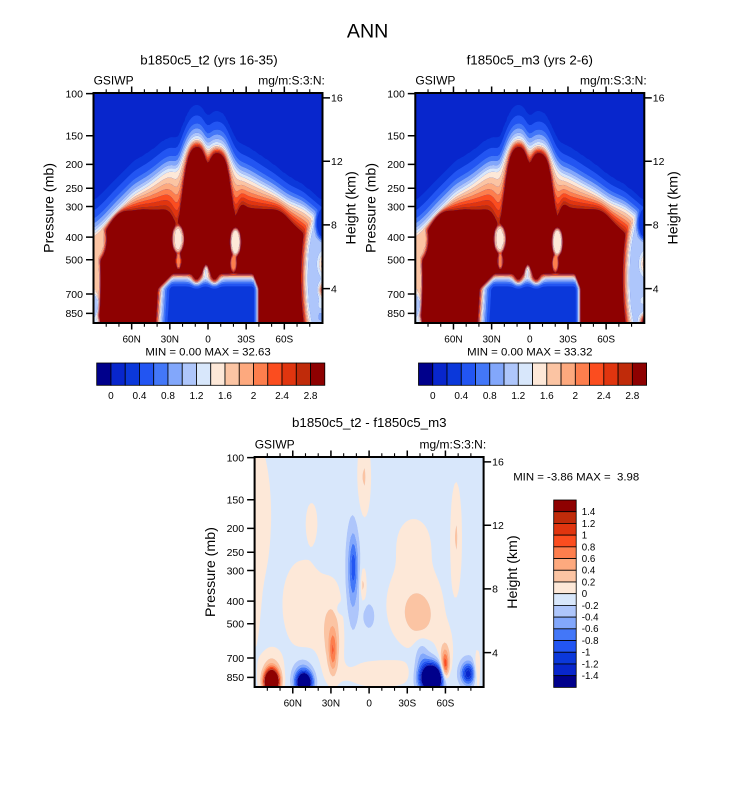 The height and width of the screenshot is (789, 733). Describe the element at coordinates (590, 618) in the screenshot. I see `svg-text: -0.4` at that location.